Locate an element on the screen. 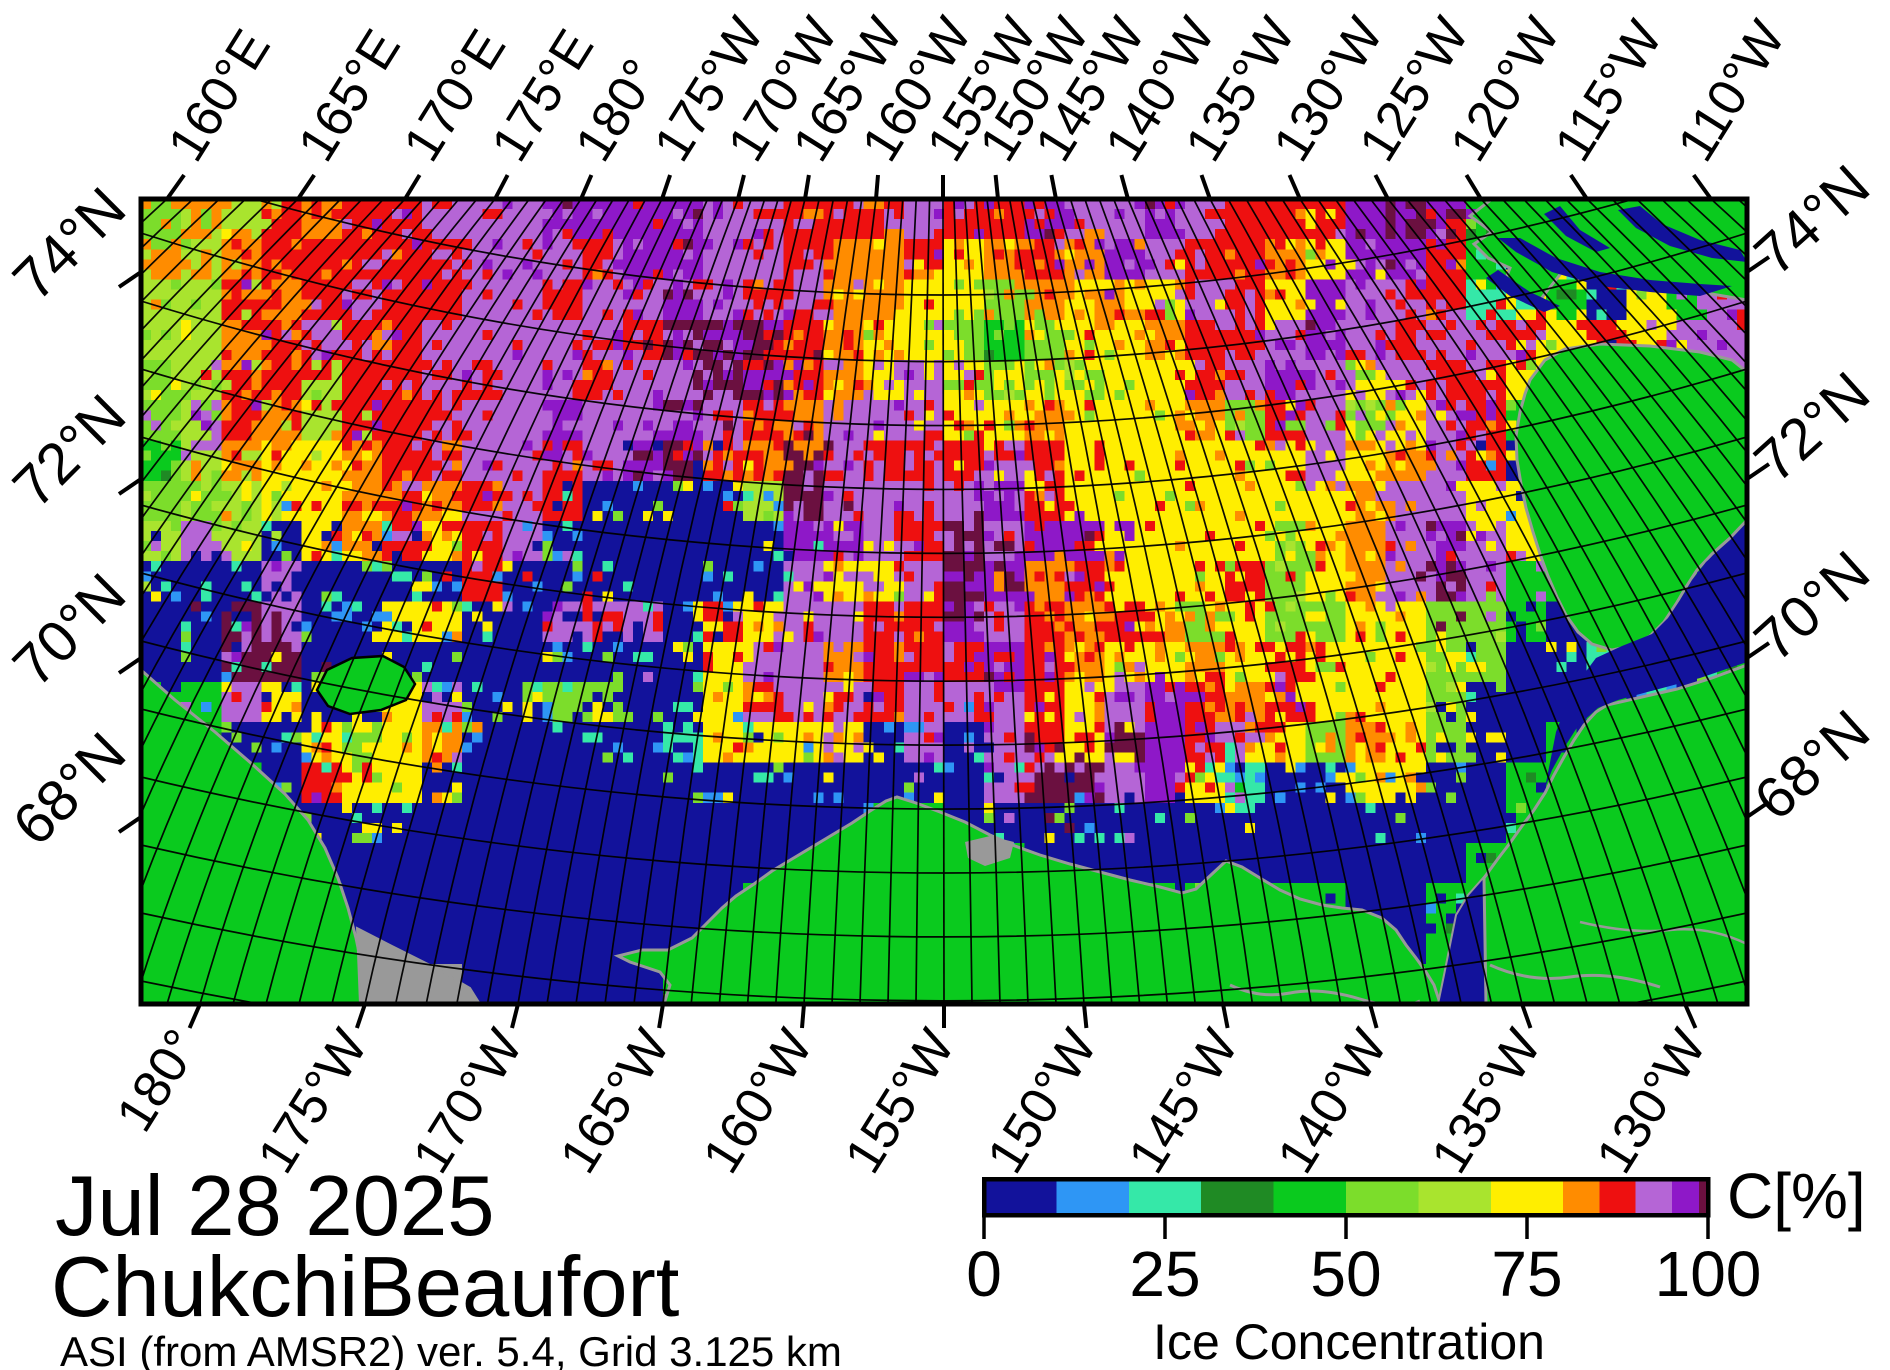  svg-text: 180° is located at coordinates (159, 1081).